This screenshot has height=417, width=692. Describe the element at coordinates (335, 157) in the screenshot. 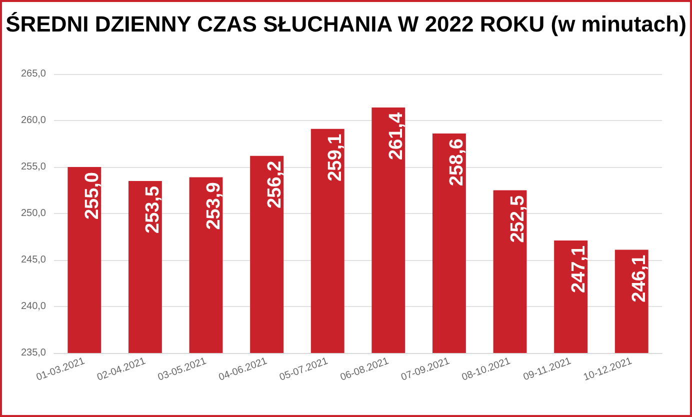

I see `data-label: 259,1` at that location.